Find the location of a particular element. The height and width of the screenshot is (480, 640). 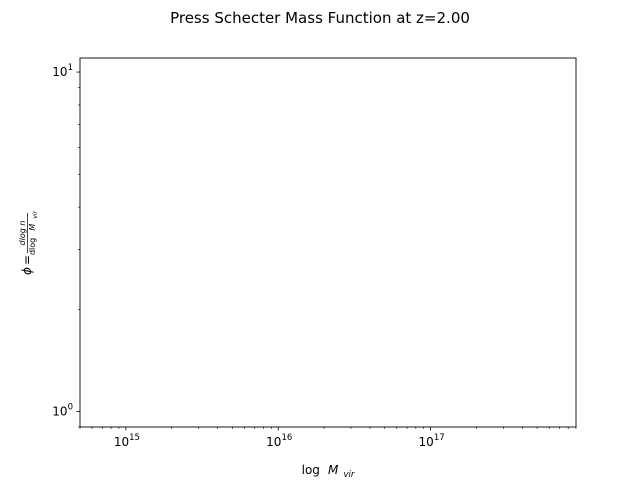

y-tick-label: 10⁰ is located at coordinates (62, 410).